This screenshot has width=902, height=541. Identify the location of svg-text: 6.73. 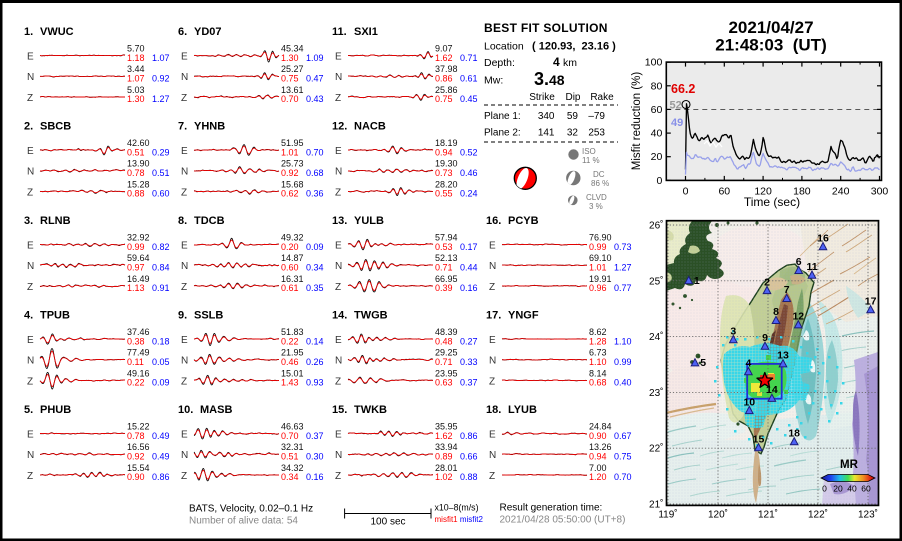
(598, 353).